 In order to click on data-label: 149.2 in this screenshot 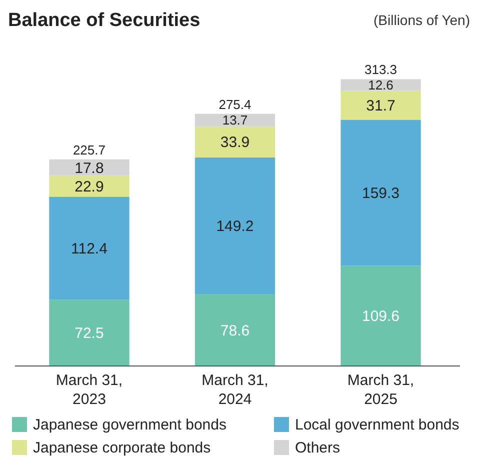, I will do `click(235, 226)`.